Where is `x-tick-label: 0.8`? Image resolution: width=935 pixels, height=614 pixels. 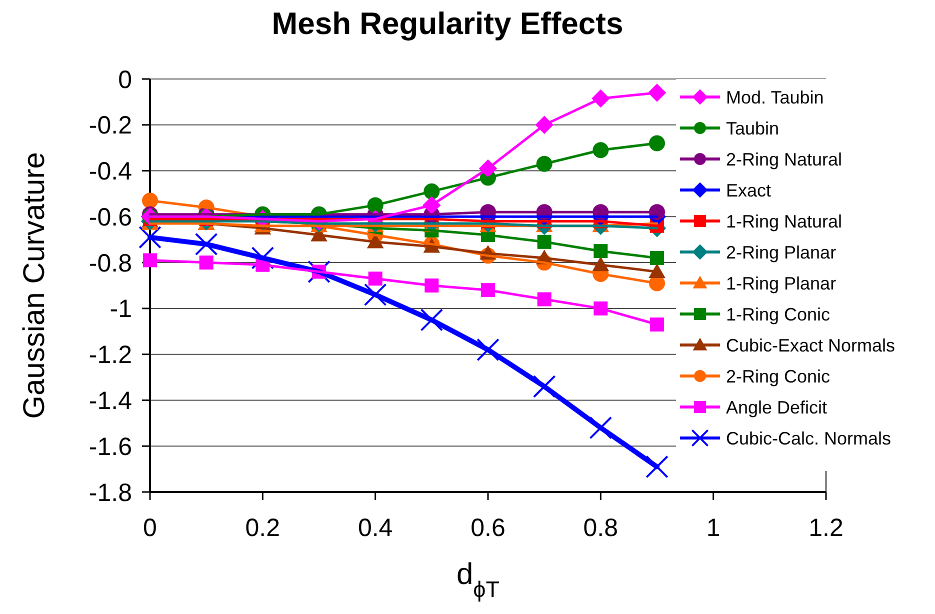
x-tick-label: 0.8 is located at coordinates (600, 528).